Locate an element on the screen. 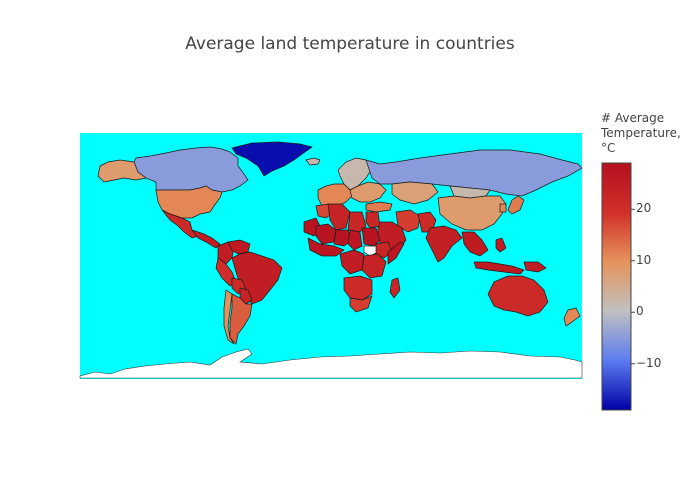 The height and width of the screenshot is (500, 700). region-greenland is located at coordinates (272, 159).